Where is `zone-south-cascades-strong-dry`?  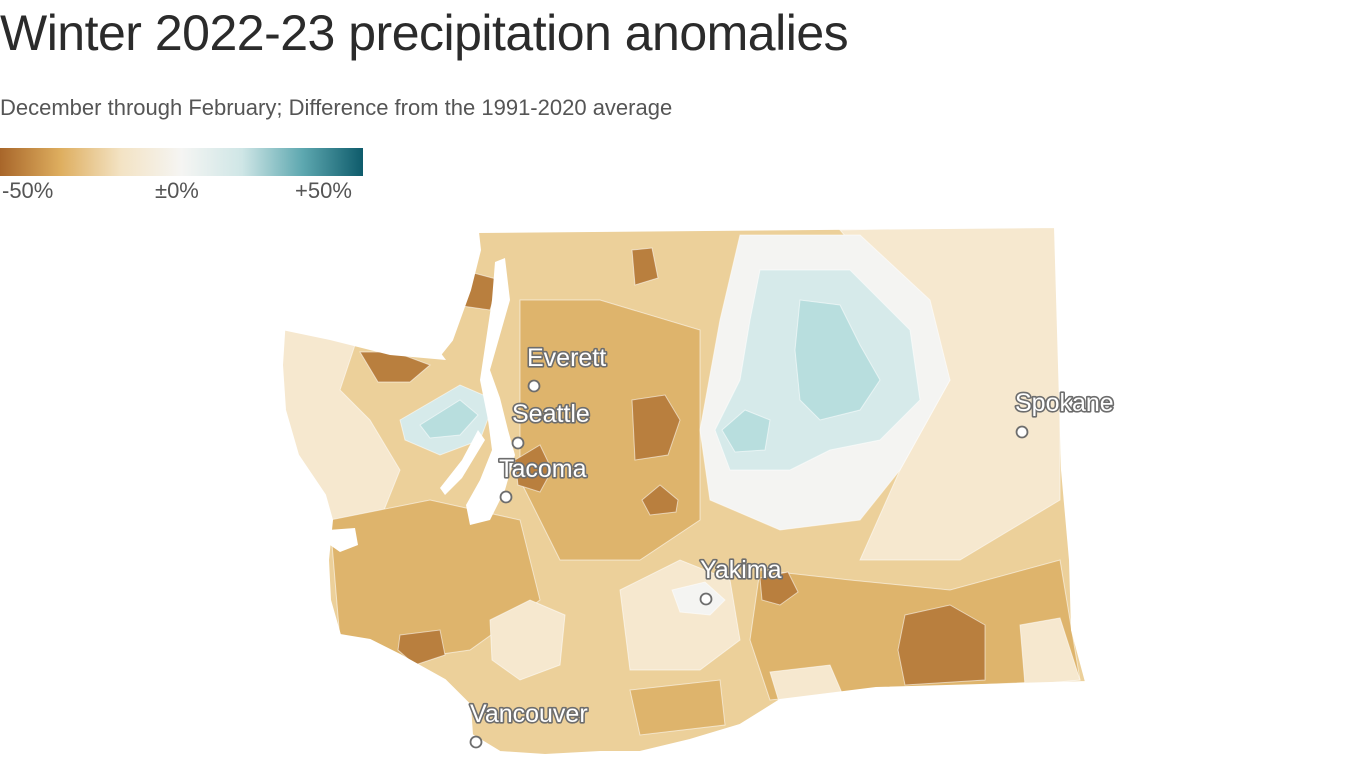
zone-south-cascades-strong-dry is located at coordinates (660, 500).